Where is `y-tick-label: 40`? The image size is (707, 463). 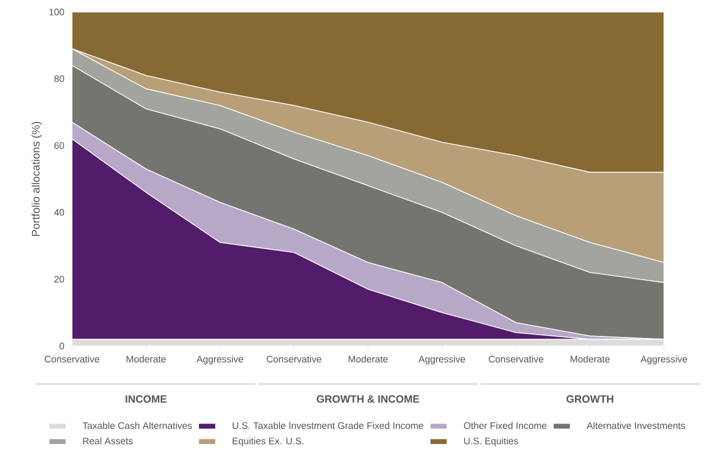
y-tick-label: 40 is located at coordinates (59, 212).